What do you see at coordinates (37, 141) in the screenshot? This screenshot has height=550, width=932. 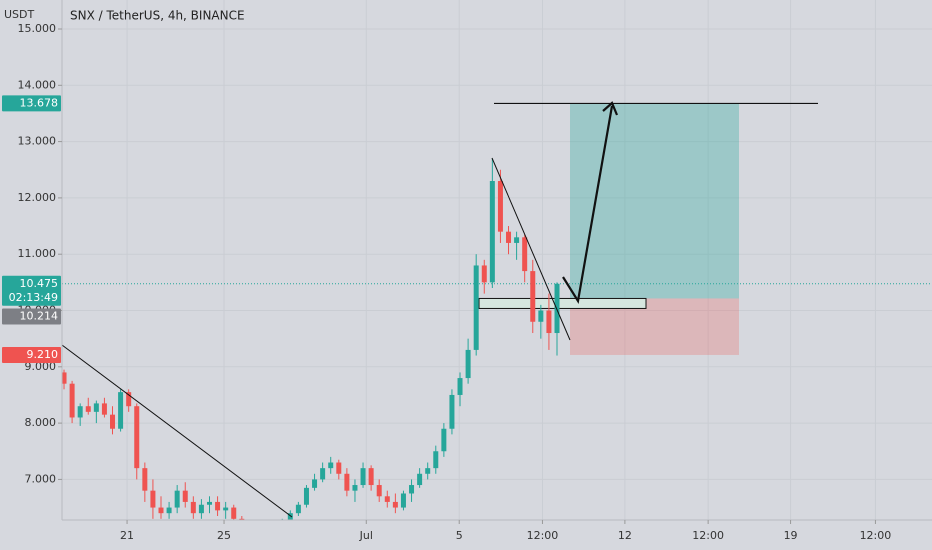 I see `y-tick-label: 13.000` at bounding box center [37, 141].